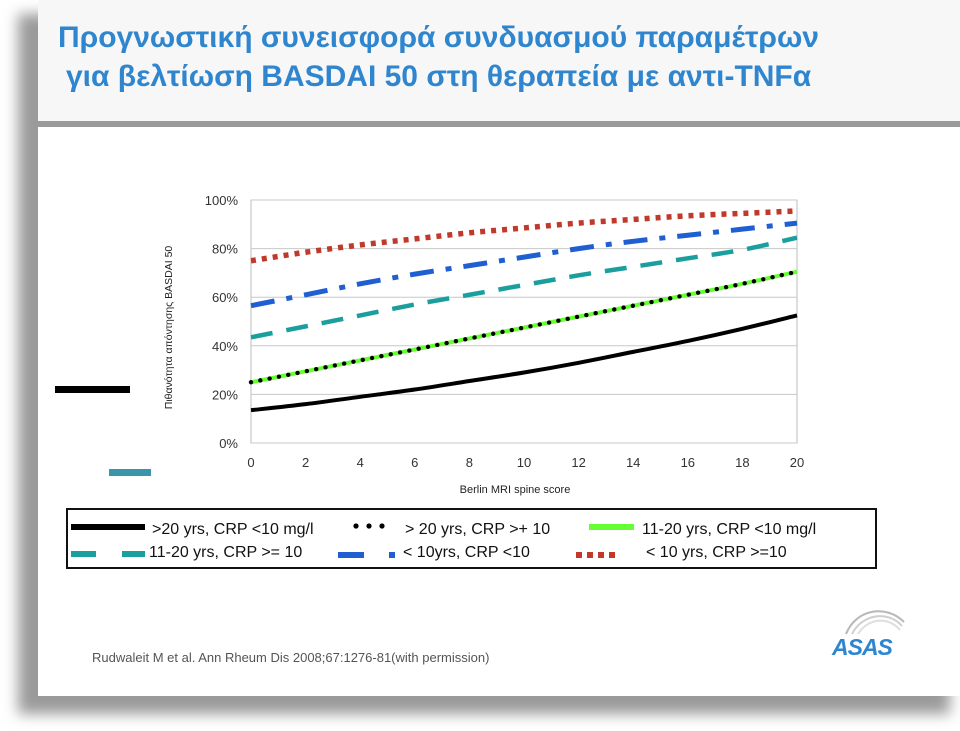  I want to click on y-tick-label: 100%, so click(222, 200).